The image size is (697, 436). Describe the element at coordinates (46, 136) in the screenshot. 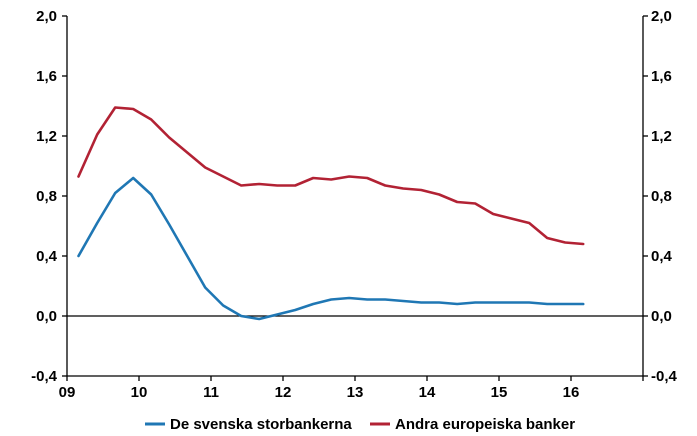

I see `y-tick-label-left: 1,2` at that location.